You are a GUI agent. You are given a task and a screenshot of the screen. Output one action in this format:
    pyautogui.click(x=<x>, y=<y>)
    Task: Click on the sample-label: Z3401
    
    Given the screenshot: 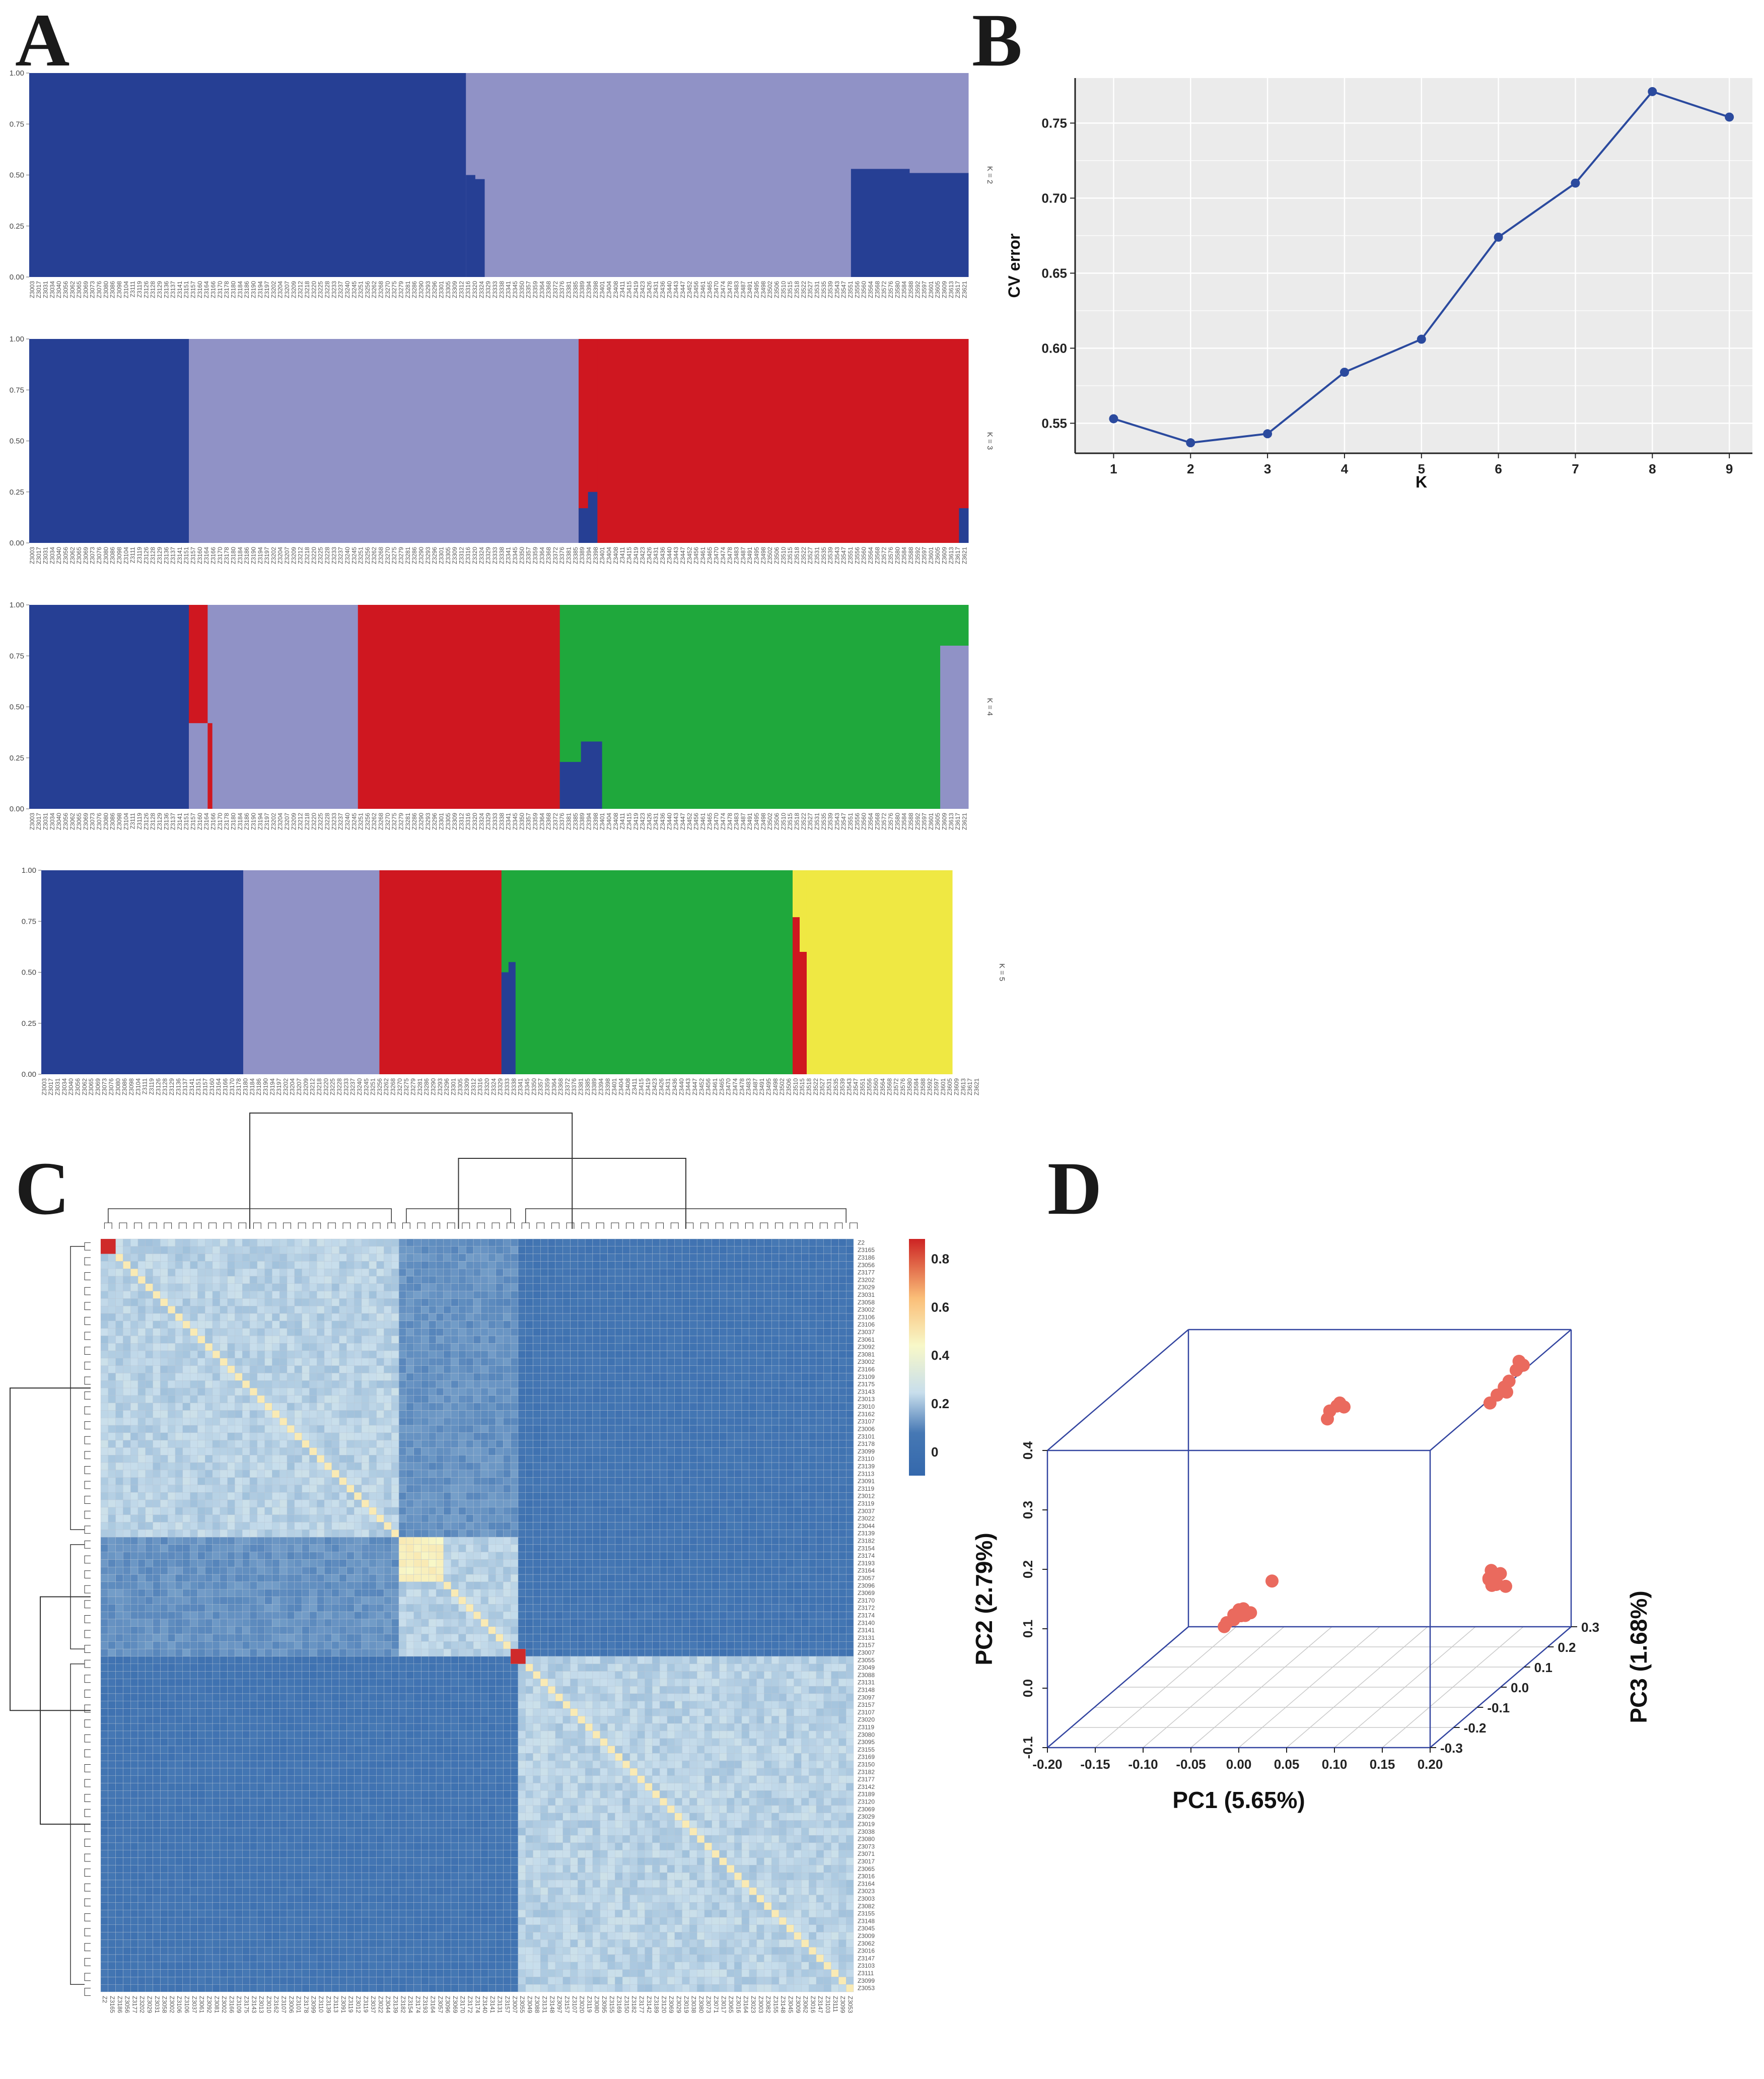 What is the action you would take?
    pyautogui.click(x=602, y=555)
    